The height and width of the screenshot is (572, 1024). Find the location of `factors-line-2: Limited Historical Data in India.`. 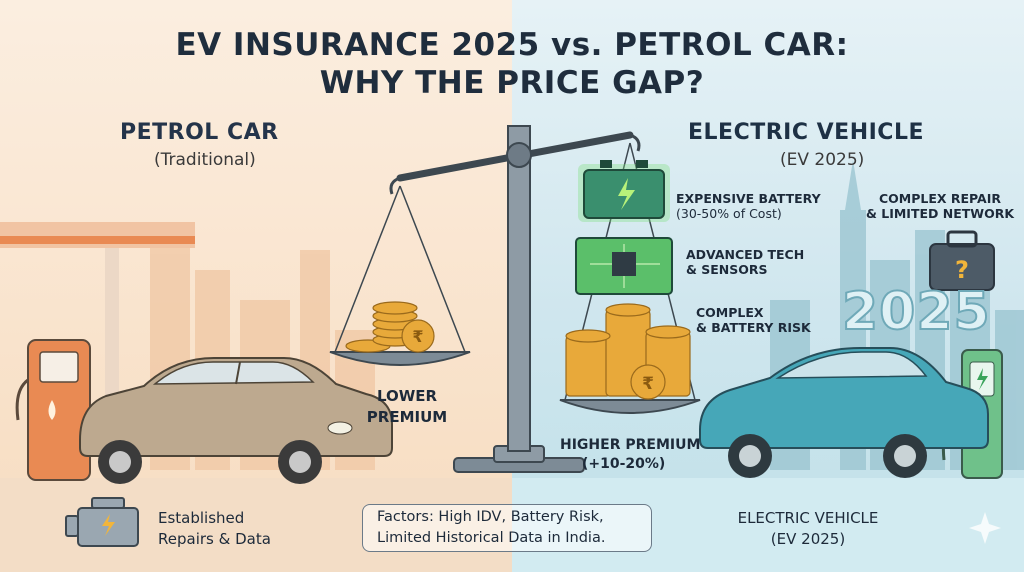

factors-line-2: Limited Historical Data in India. is located at coordinates (491, 538).